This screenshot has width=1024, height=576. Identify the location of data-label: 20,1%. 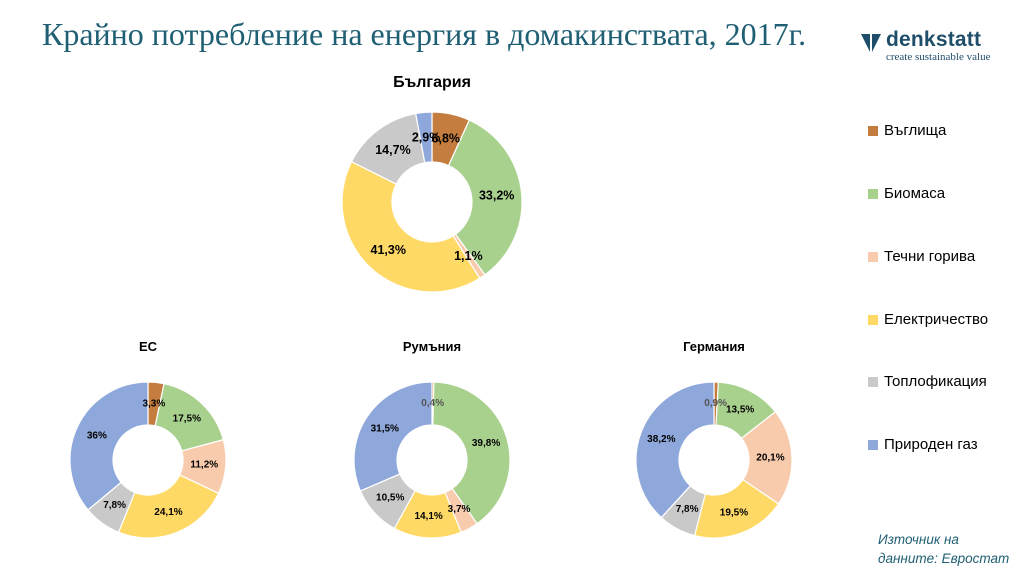
(770, 458).